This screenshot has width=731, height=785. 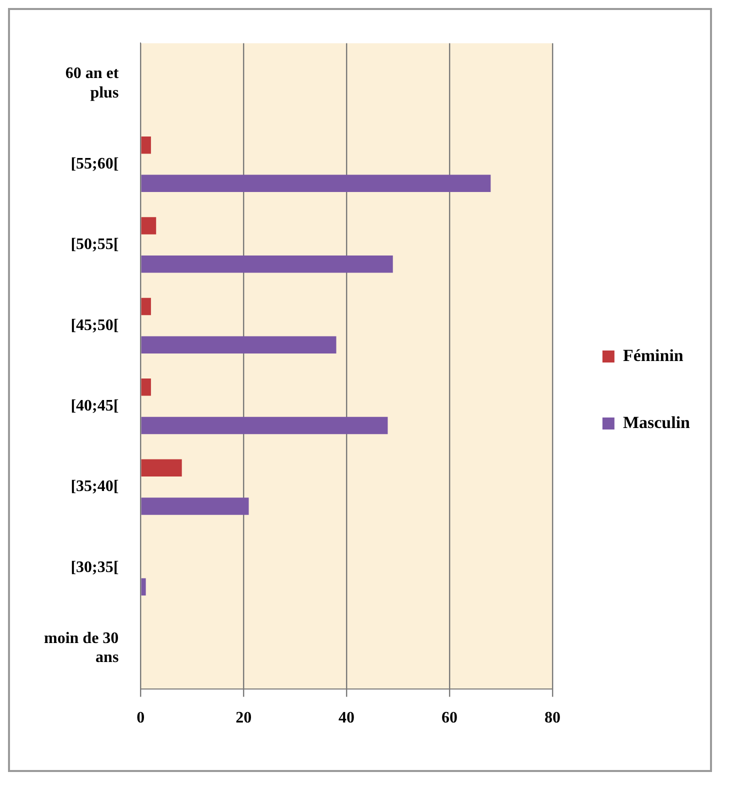 What do you see at coordinates (94, 245) in the screenshot?
I see `y-tick-label: [50;55[` at bounding box center [94, 245].